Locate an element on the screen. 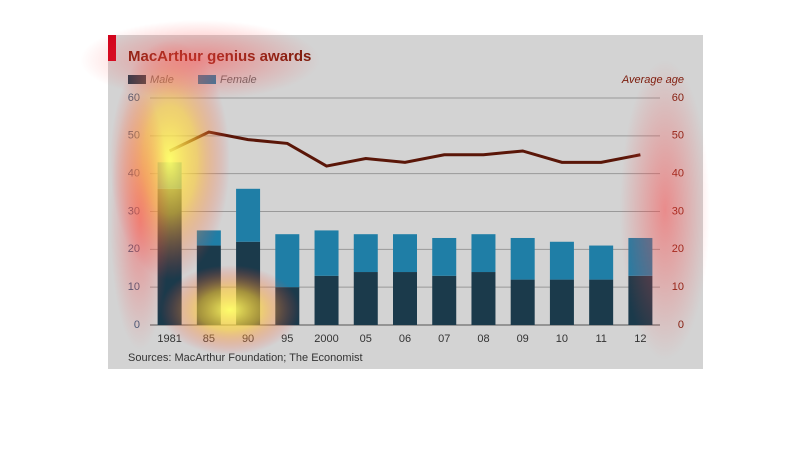 This screenshot has width=810, height=464. y-tick-label: 30 is located at coordinates (134, 211).